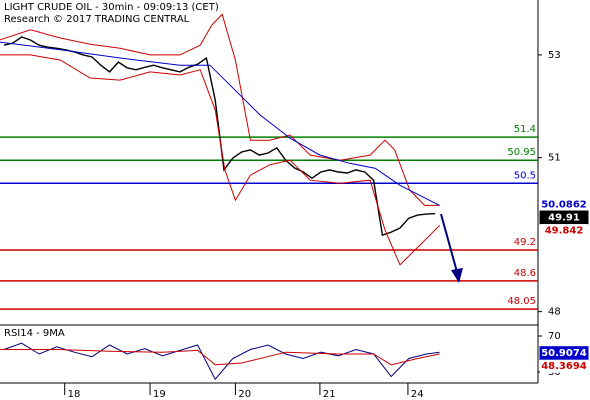 The height and width of the screenshot is (400, 590). Describe the element at coordinates (525, 129) in the screenshot. I see `level-label: 51.4` at that location.